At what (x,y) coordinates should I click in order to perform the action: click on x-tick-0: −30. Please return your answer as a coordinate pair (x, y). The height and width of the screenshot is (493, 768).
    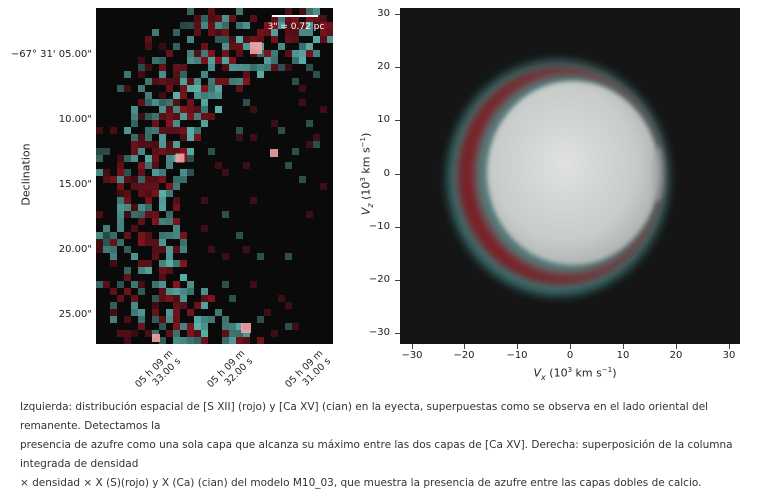
    Looking at the image, I should click on (412, 355).